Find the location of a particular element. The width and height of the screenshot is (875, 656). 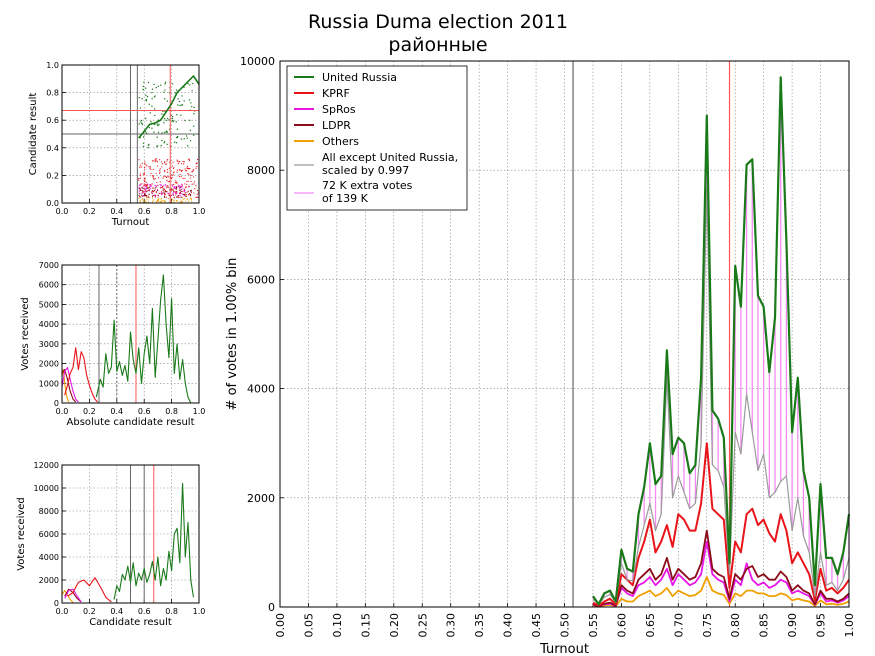

series-line-spros is located at coordinates (70, 384).